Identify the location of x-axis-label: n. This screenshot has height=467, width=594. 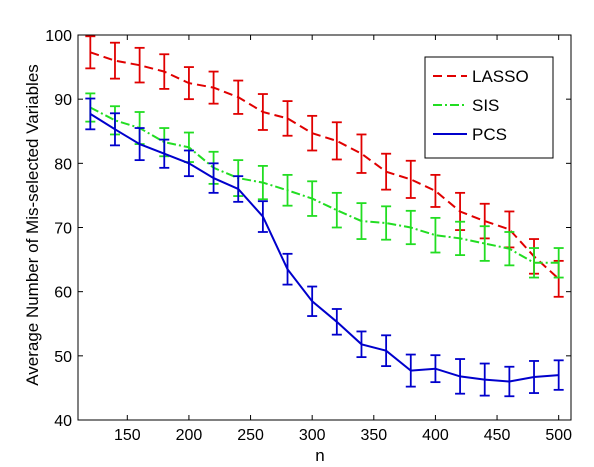
(319, 455).